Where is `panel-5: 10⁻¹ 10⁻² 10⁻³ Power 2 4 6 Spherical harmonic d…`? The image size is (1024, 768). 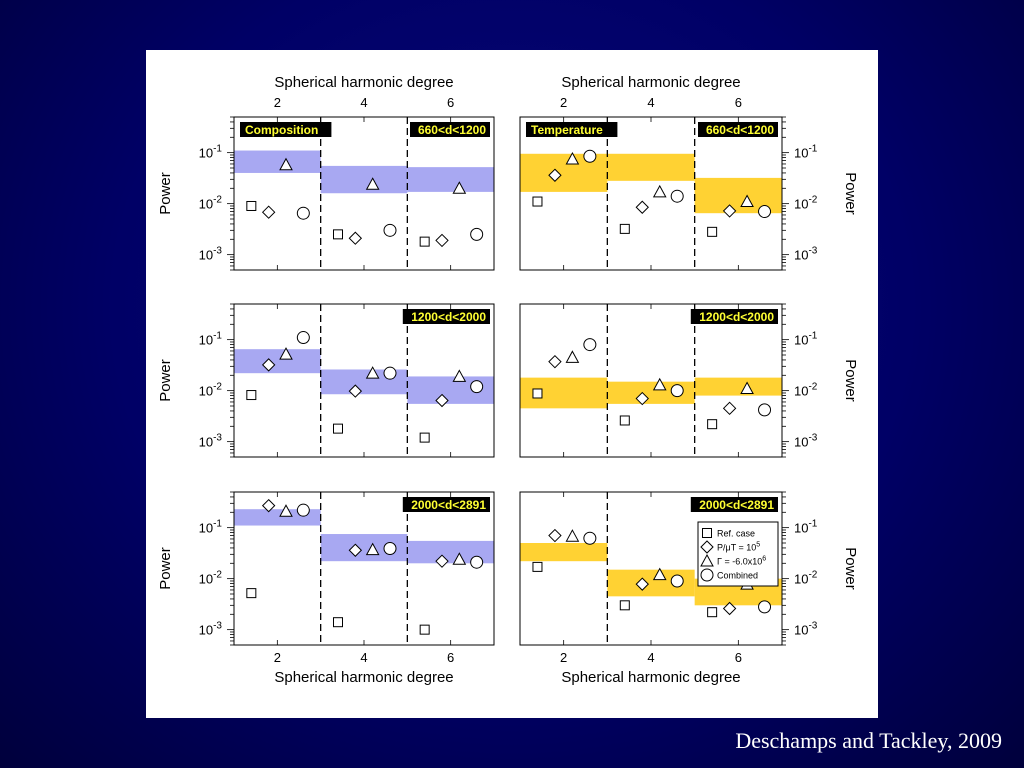
panel-5: 10⁻¹ 10⁻² 10⁻³ Power 2 4 6 Spherical harmonic d… is located at coordinates (326, 588).